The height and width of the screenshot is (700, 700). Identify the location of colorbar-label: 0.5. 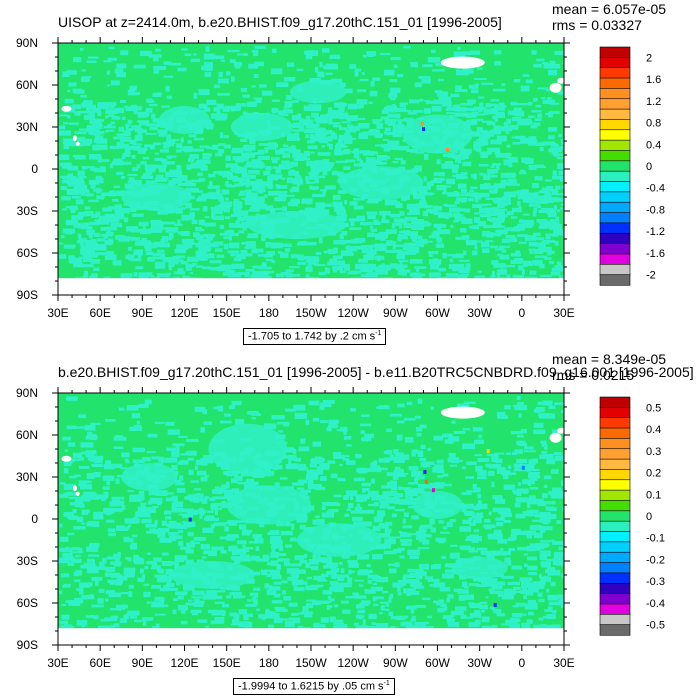
(653, 408).